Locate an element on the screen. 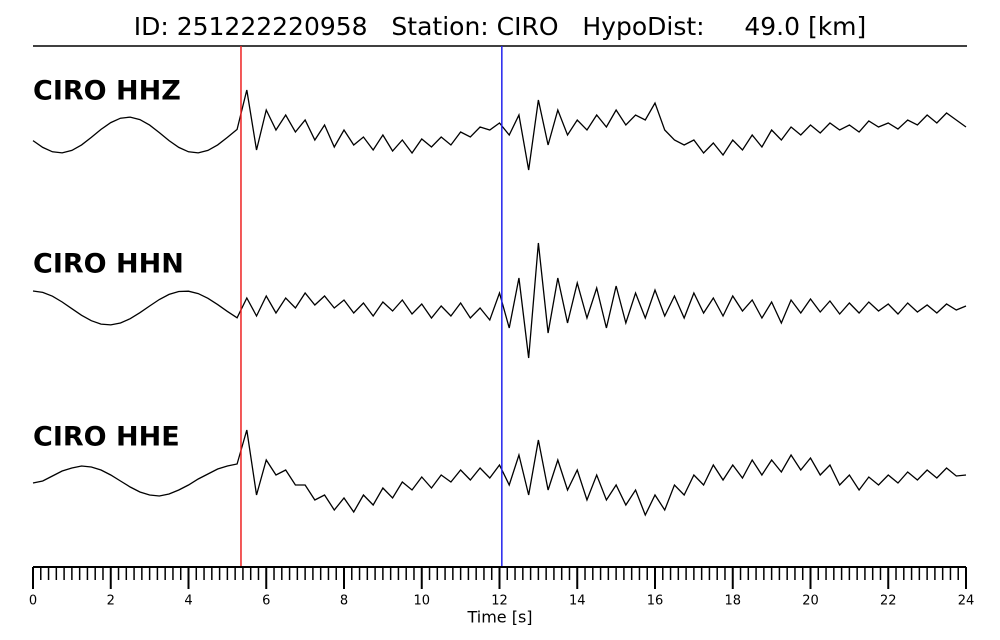 The width and height of the screenshot is (1000, 640). trace-label: CIRO HHN is located at coordinates (108, 264).